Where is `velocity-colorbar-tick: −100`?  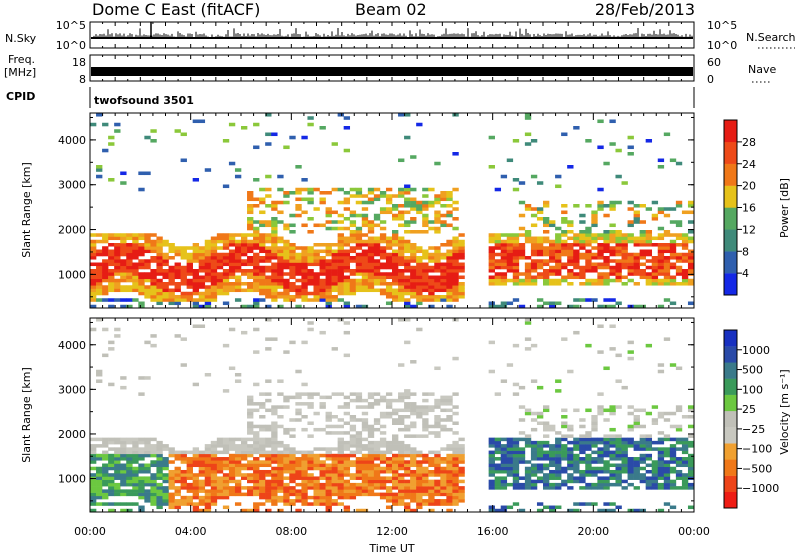
velocity-colorbar-tick: −100 is located at coordinates (757, 449).